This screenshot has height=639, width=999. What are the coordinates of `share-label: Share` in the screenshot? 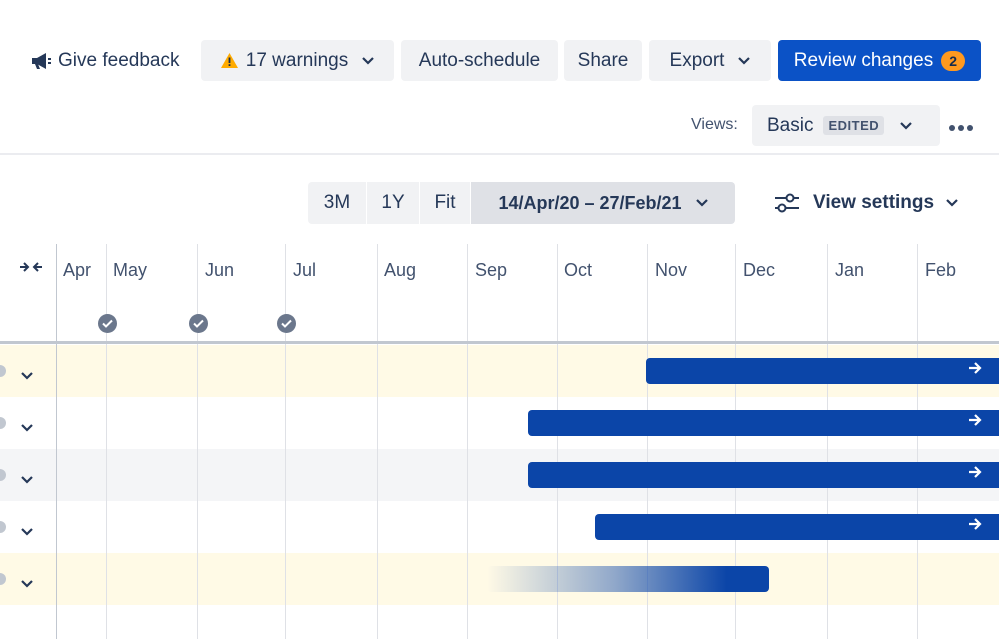 It's located at (603, 60).